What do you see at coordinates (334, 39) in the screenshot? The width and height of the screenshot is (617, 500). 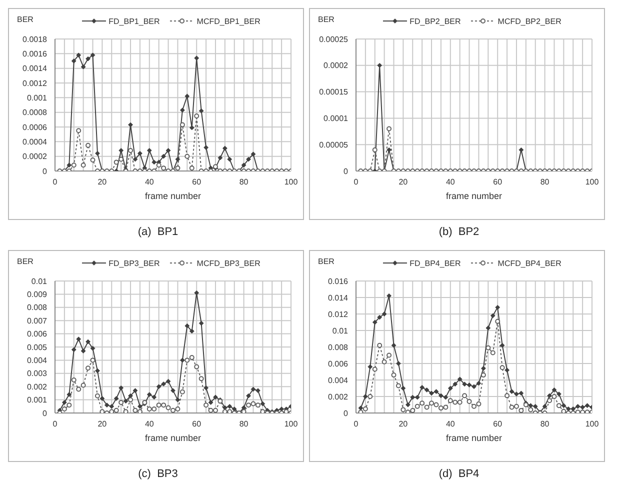 I see `y-tick-label: 0.00025` at bounding box center [334, 39].